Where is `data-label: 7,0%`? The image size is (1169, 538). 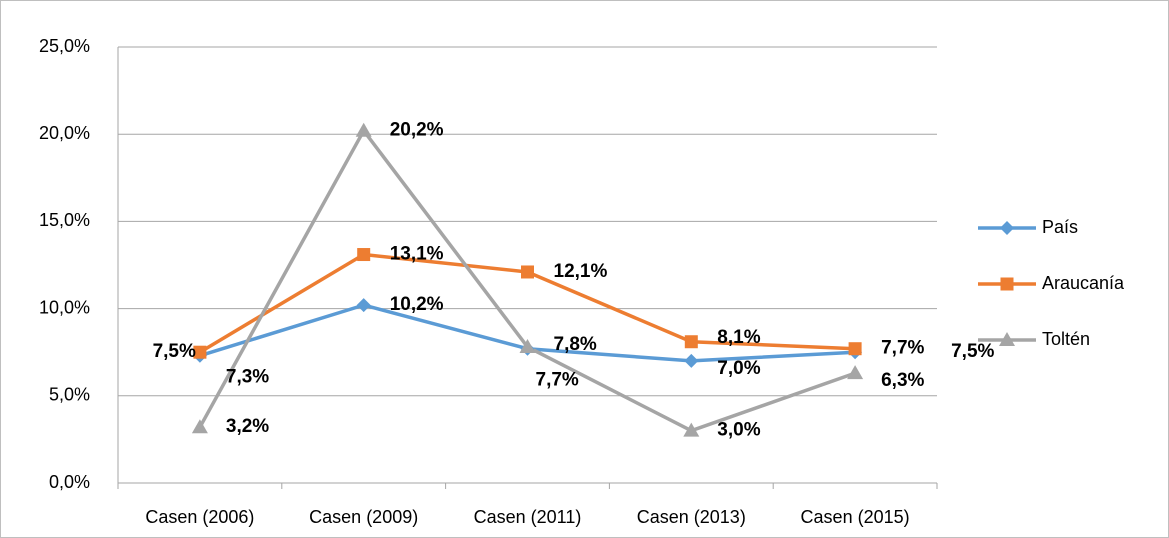
data-label: 7,0% is located at coordinates (738, 368).